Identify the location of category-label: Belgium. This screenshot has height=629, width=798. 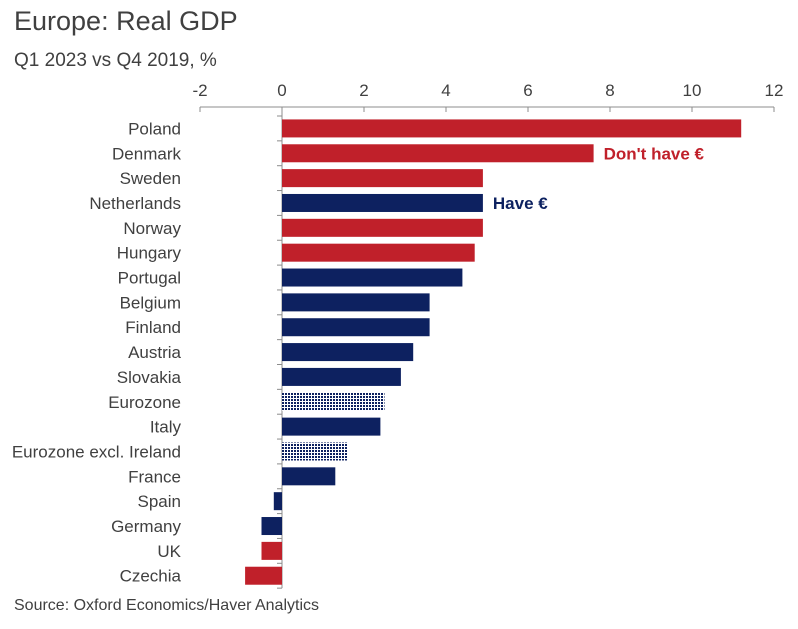
(150, 302).